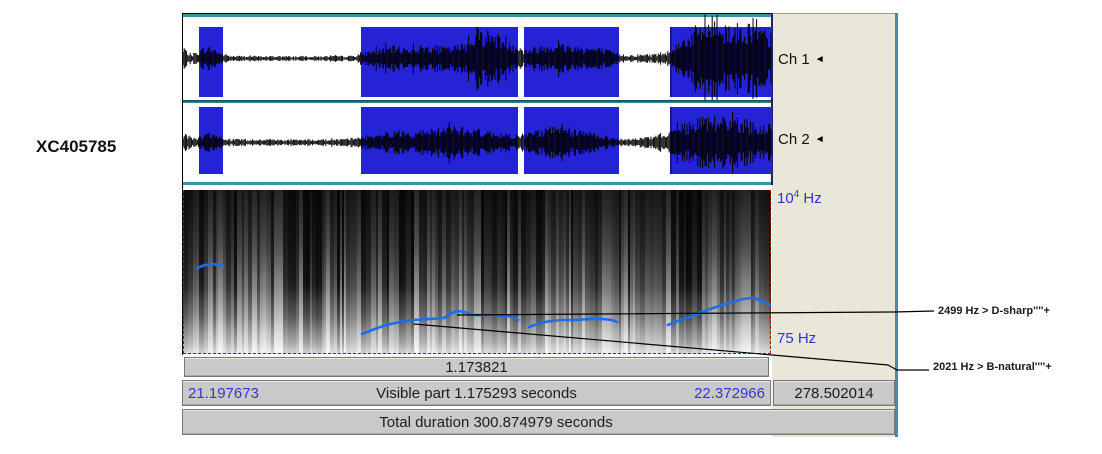 The height and width of the screenshot is (454, 1102). What do you see at coordinates (797, 338) in the screenshot?
I see `spectrogram-min-frequency-label: 75 Hz` at bounding box center [797, 338].